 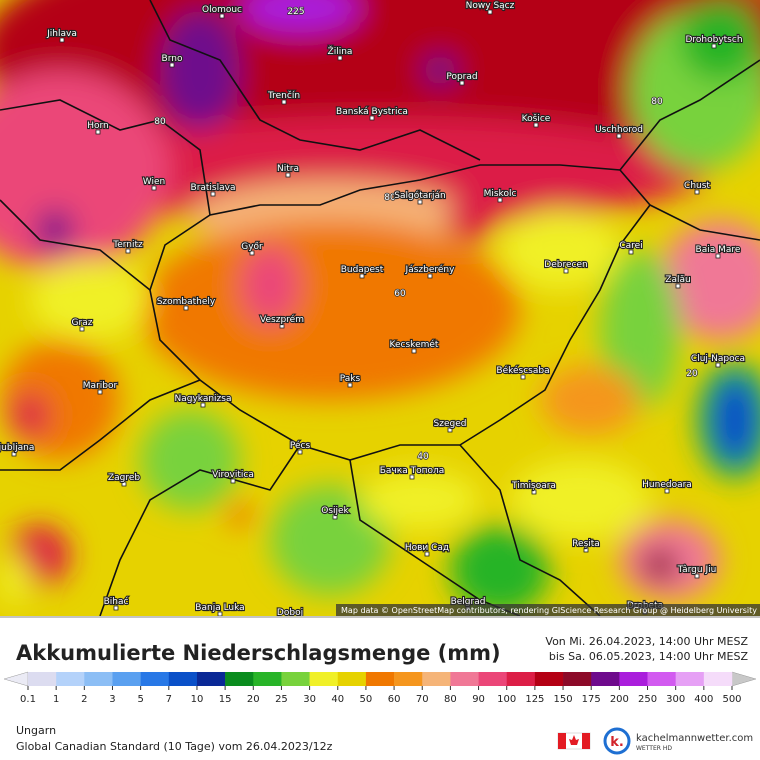 I want to click on legend-tick-label: 20, so click(x=253, y=699).